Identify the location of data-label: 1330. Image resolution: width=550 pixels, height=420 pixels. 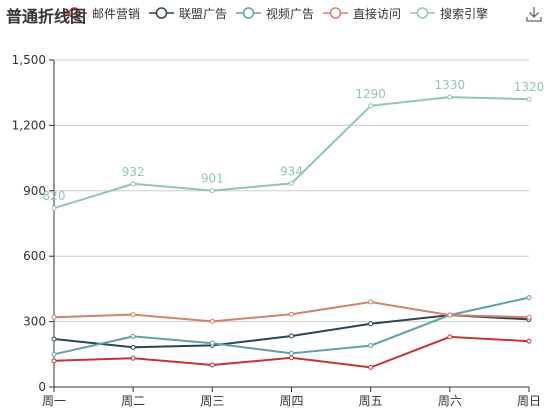
(450, 85).